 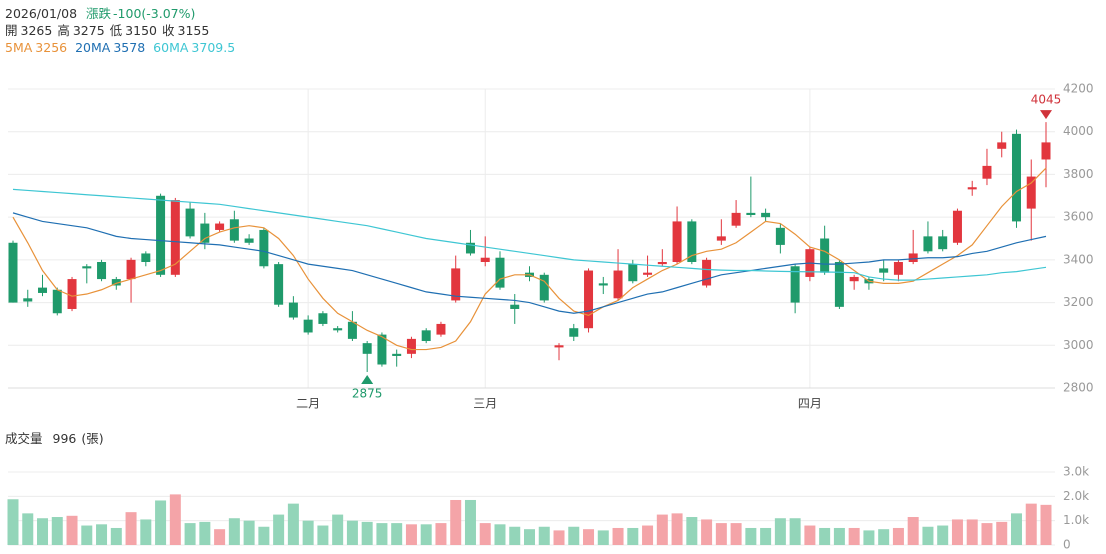 What do you see at coordinates (1076, 496) in the screenshot?
I see `y-tick-label: 2.0k` at bounding box center [1076, 496].